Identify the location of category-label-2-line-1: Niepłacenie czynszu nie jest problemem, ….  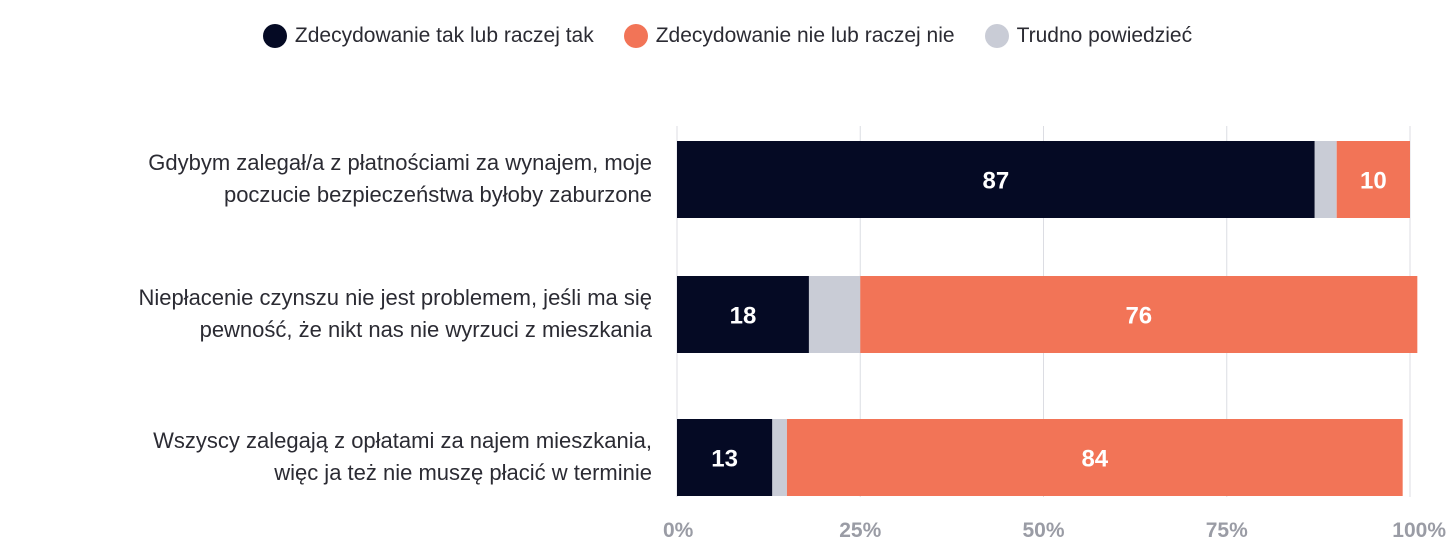
(395, 297).